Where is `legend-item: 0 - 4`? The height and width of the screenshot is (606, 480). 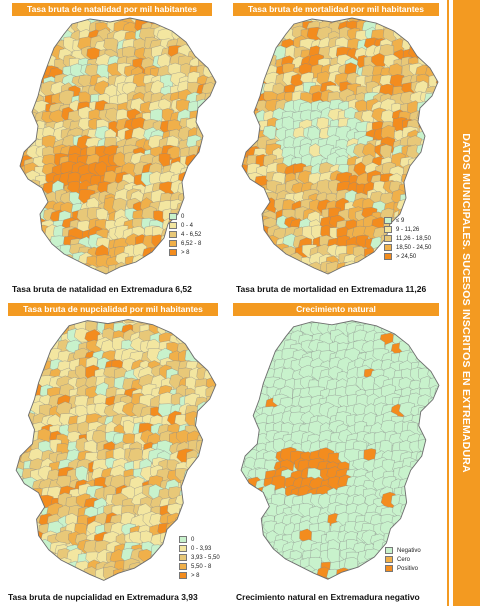
legend-item: 0 - 4 is located at coordinates (185, 225).